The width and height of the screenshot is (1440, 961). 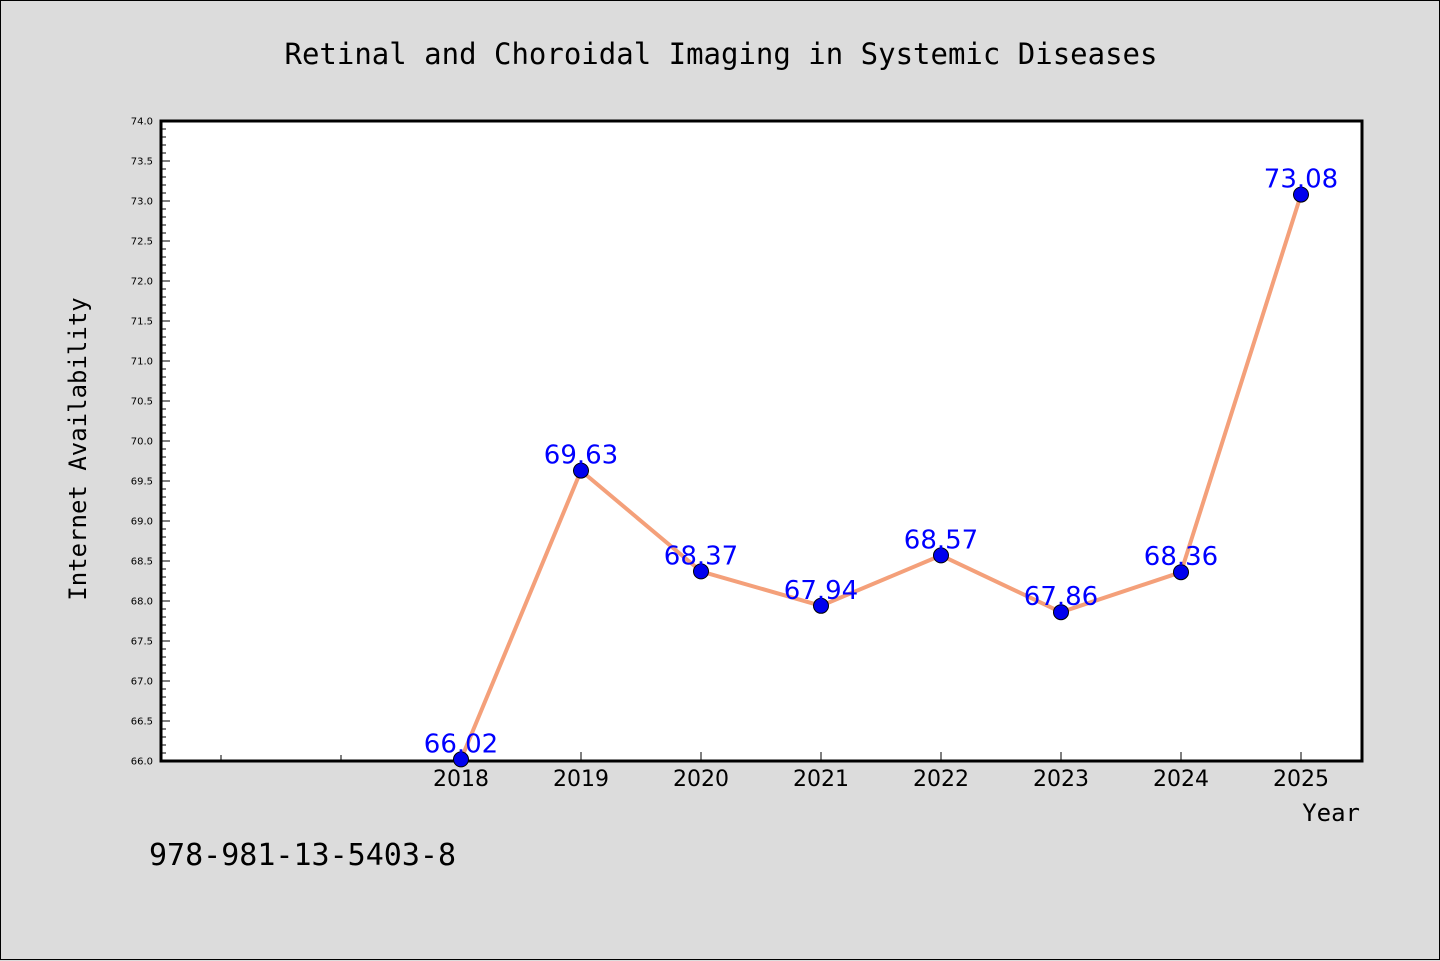 I want to click on x-tick-label: 2021, so click(x=821, y=779).